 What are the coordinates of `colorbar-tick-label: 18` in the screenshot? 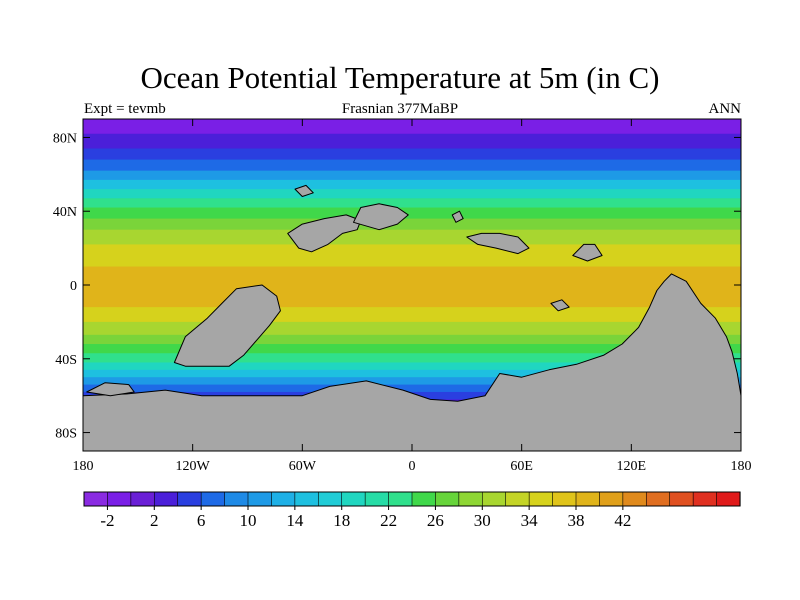 It's located at (341, 520).